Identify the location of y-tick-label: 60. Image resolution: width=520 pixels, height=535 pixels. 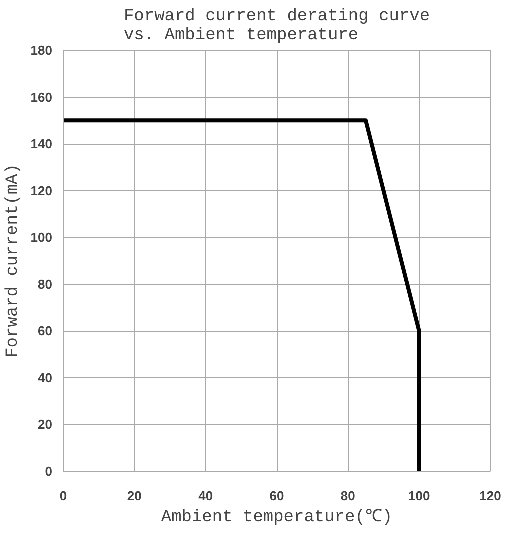
(45, 331).